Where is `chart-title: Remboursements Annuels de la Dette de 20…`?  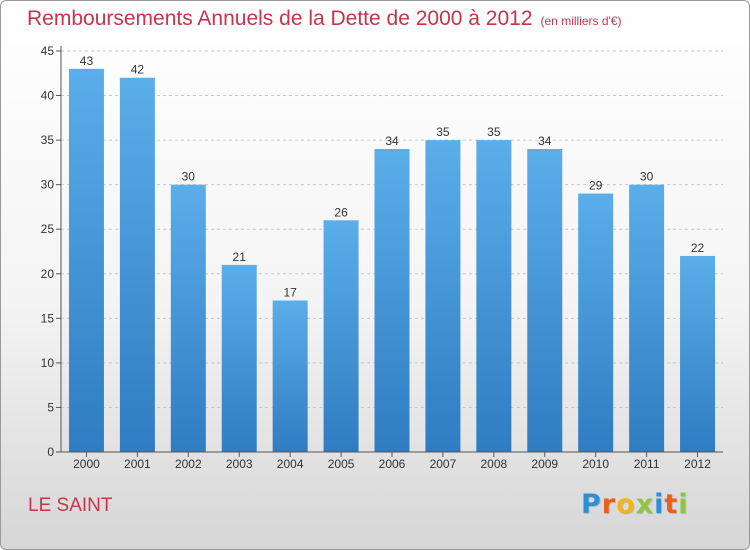
chart-title: Remboursements Annuels de la Dette de 20… is located at coordinates (324, 19).